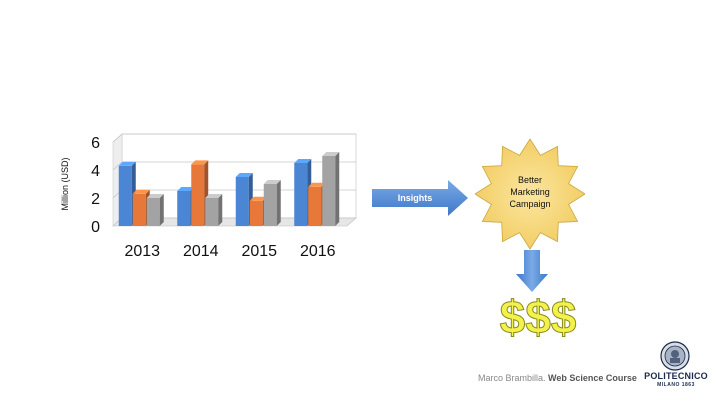 The image size is (720, 405). I want to click on y-tick-label: 4, so click(95, 171).